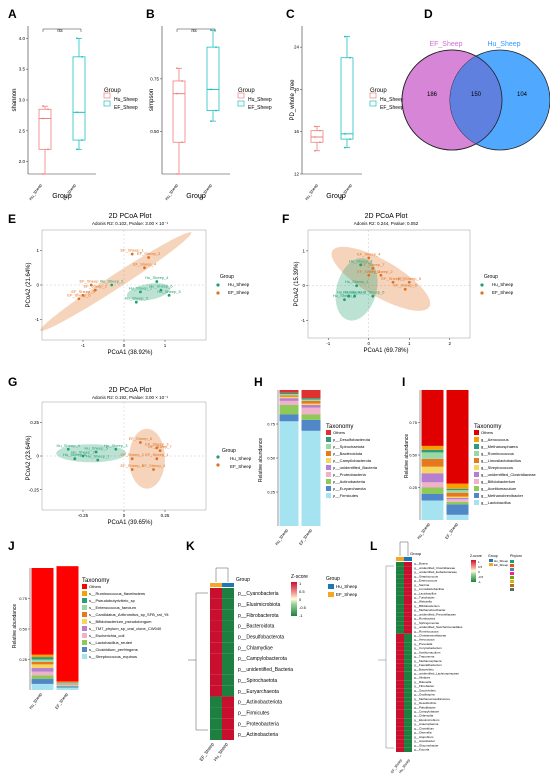 The height and width of the screenshot is (782, 550). Describe the element at coordinates (198, 661) in the screenshot. I see `K-row-dendrogram` at that location.